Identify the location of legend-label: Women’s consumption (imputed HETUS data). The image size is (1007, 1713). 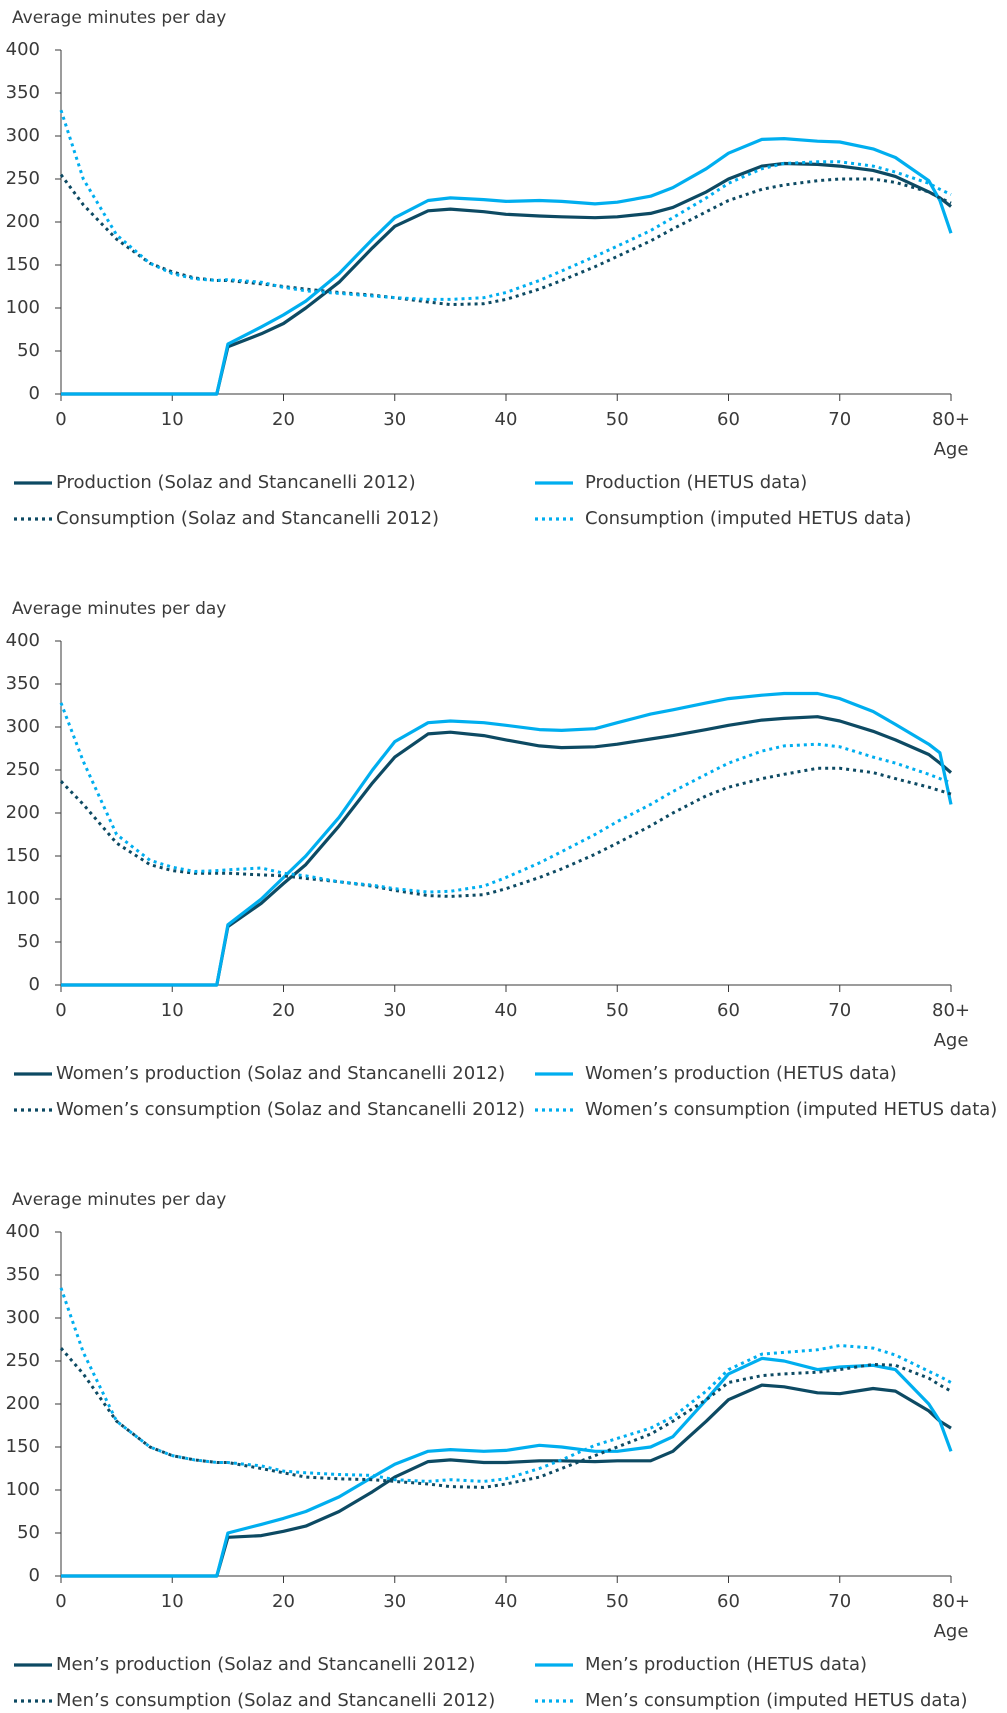
(791, 1109).